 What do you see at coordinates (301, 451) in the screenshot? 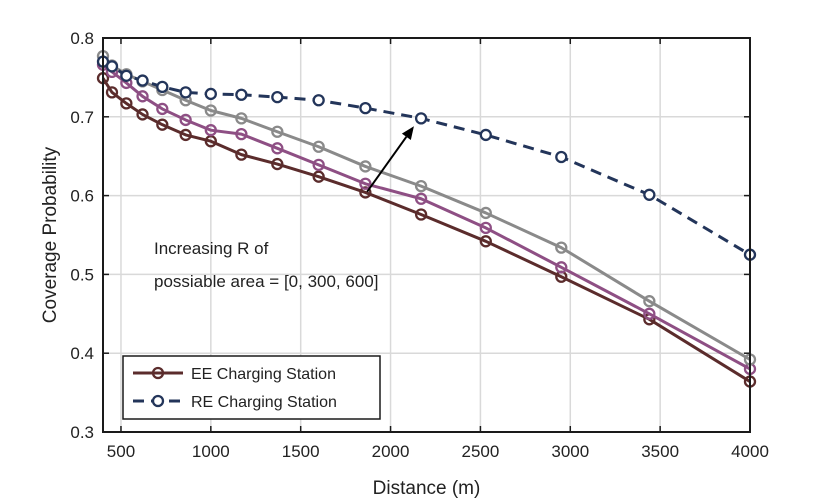
I see `x-tick-label: 1500` at bounding box center [301, 451].